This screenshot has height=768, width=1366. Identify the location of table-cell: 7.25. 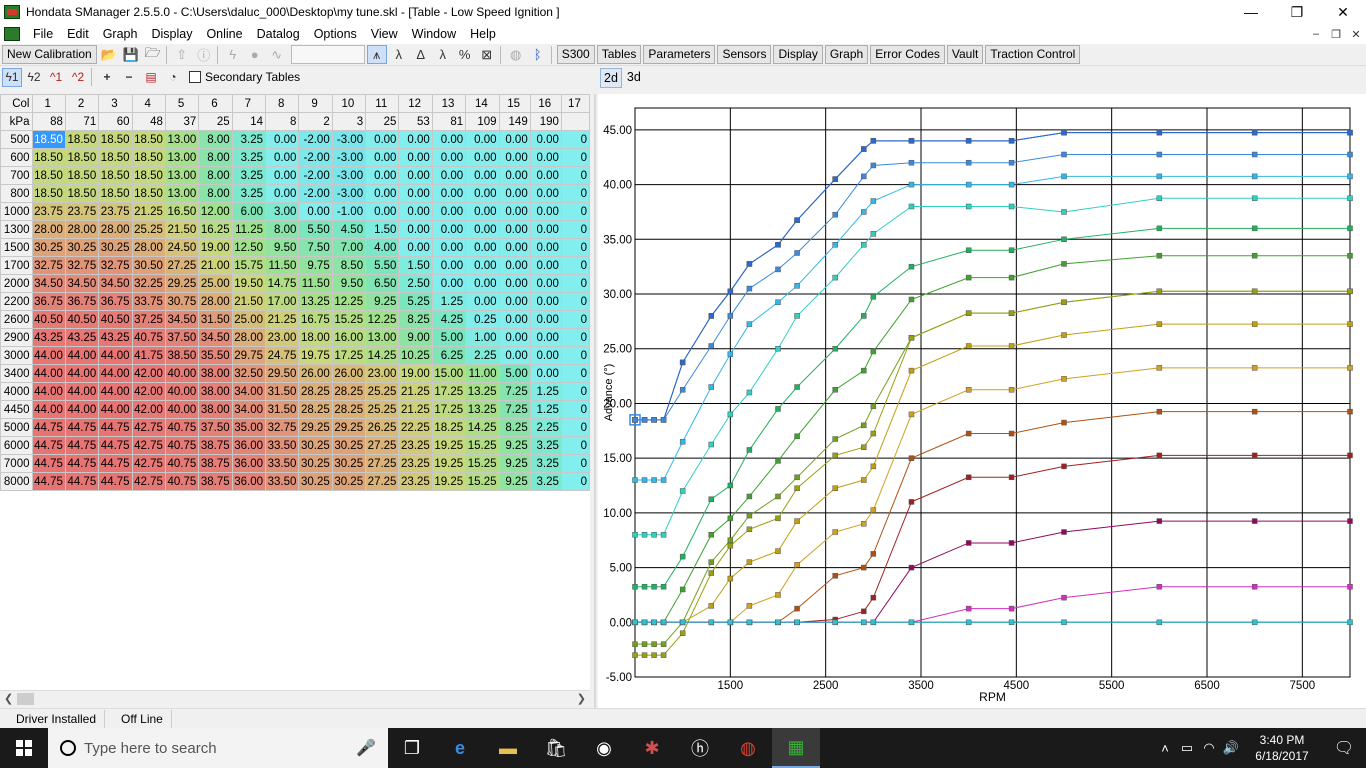
(514, 409).